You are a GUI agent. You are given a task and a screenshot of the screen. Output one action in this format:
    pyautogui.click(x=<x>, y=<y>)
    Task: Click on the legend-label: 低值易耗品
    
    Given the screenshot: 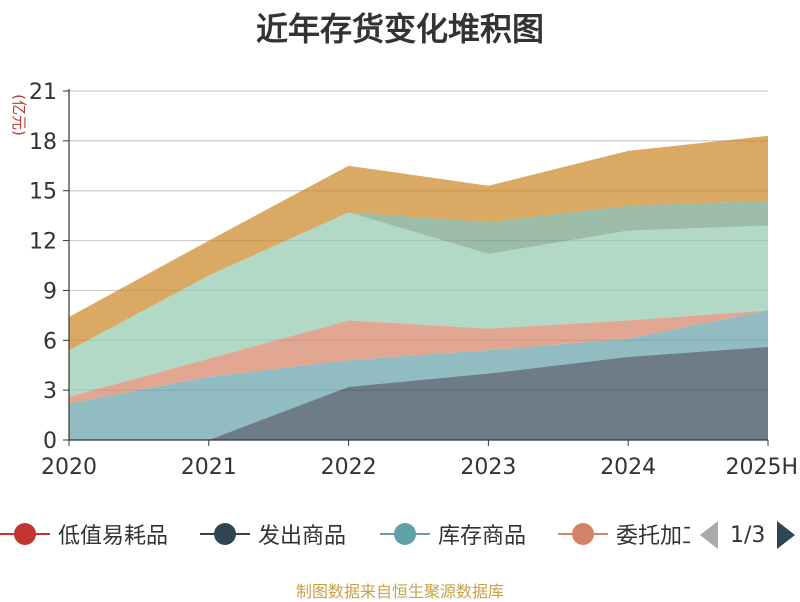 What is the action you would take?
    pyautogui.click(x=113, y=536)
    